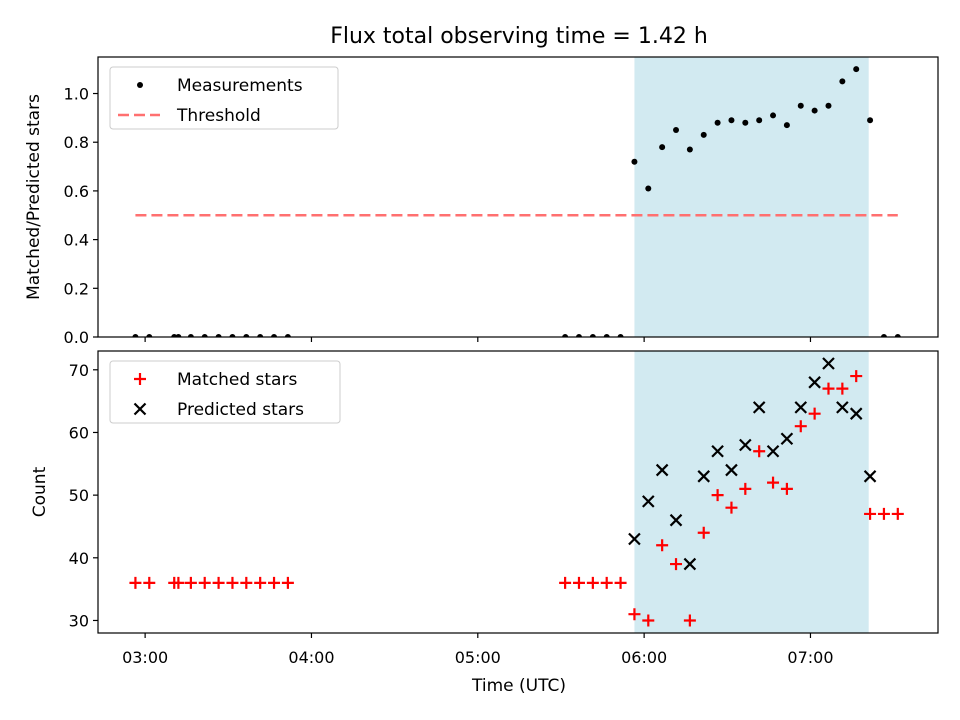 The height and width of the screenshot is (720, 960). What do you see at coordinates (76, 240) in the screenshot?
I see `top-y-tick-label: 0.4` at bounding box center [76, 240].